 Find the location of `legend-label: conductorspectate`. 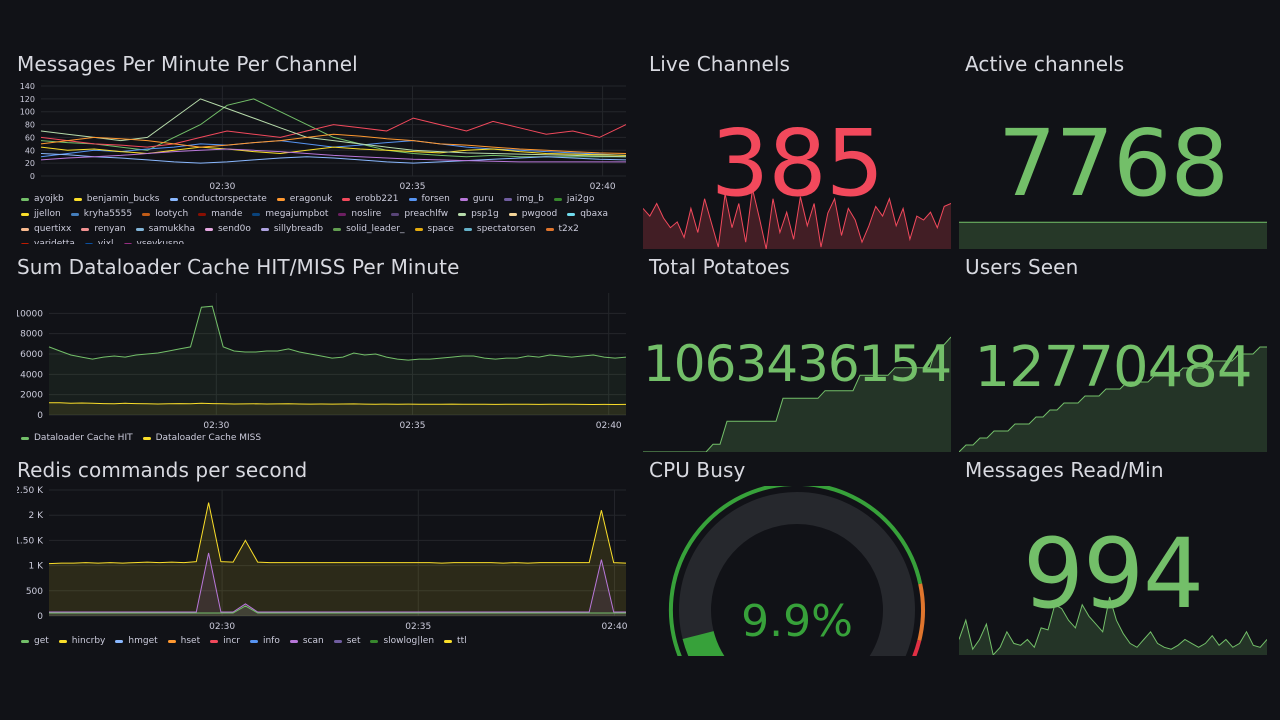

legend-label: conductorspectate is located at coordinates (224, 199).